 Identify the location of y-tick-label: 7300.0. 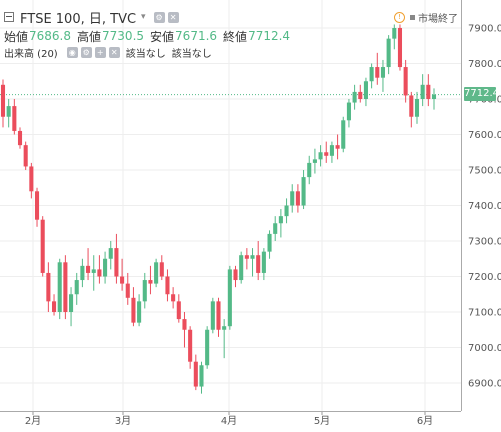
(484, 242).